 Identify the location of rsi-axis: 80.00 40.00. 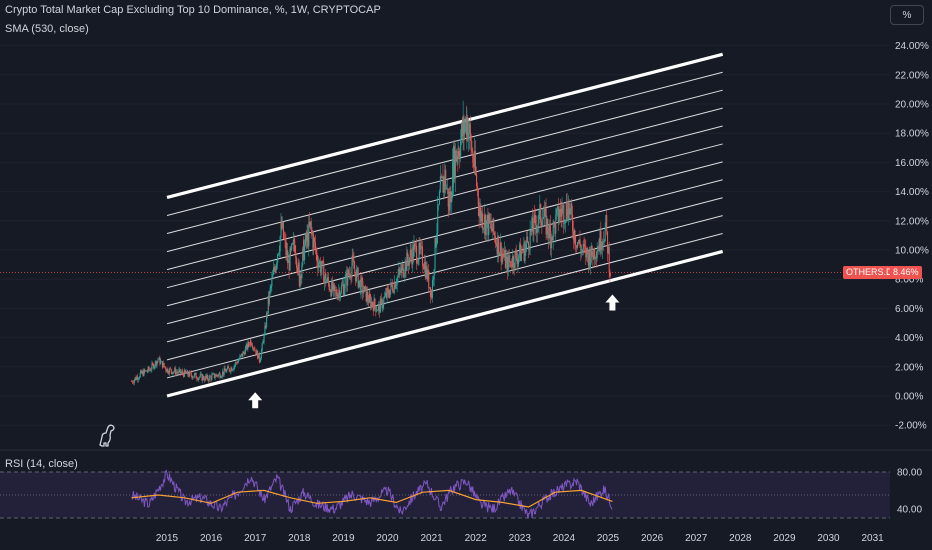
(909, 492).